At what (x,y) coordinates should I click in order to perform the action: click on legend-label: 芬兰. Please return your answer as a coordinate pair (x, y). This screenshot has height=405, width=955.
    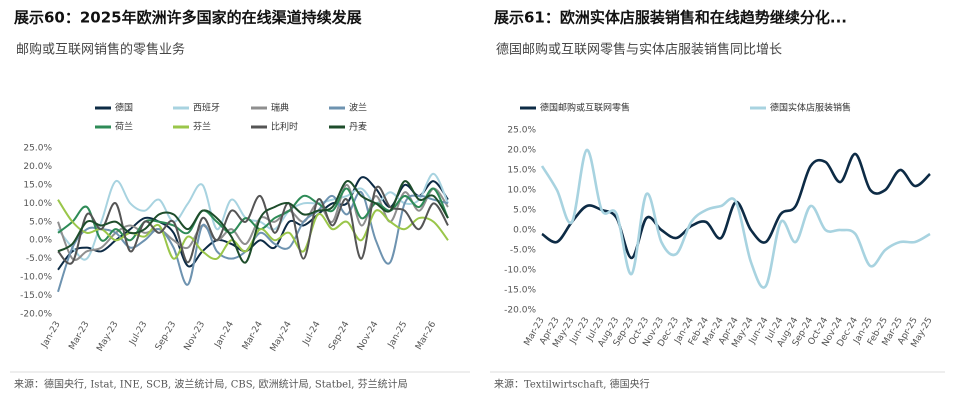
    Looking at the image, I should click on (202, 127).